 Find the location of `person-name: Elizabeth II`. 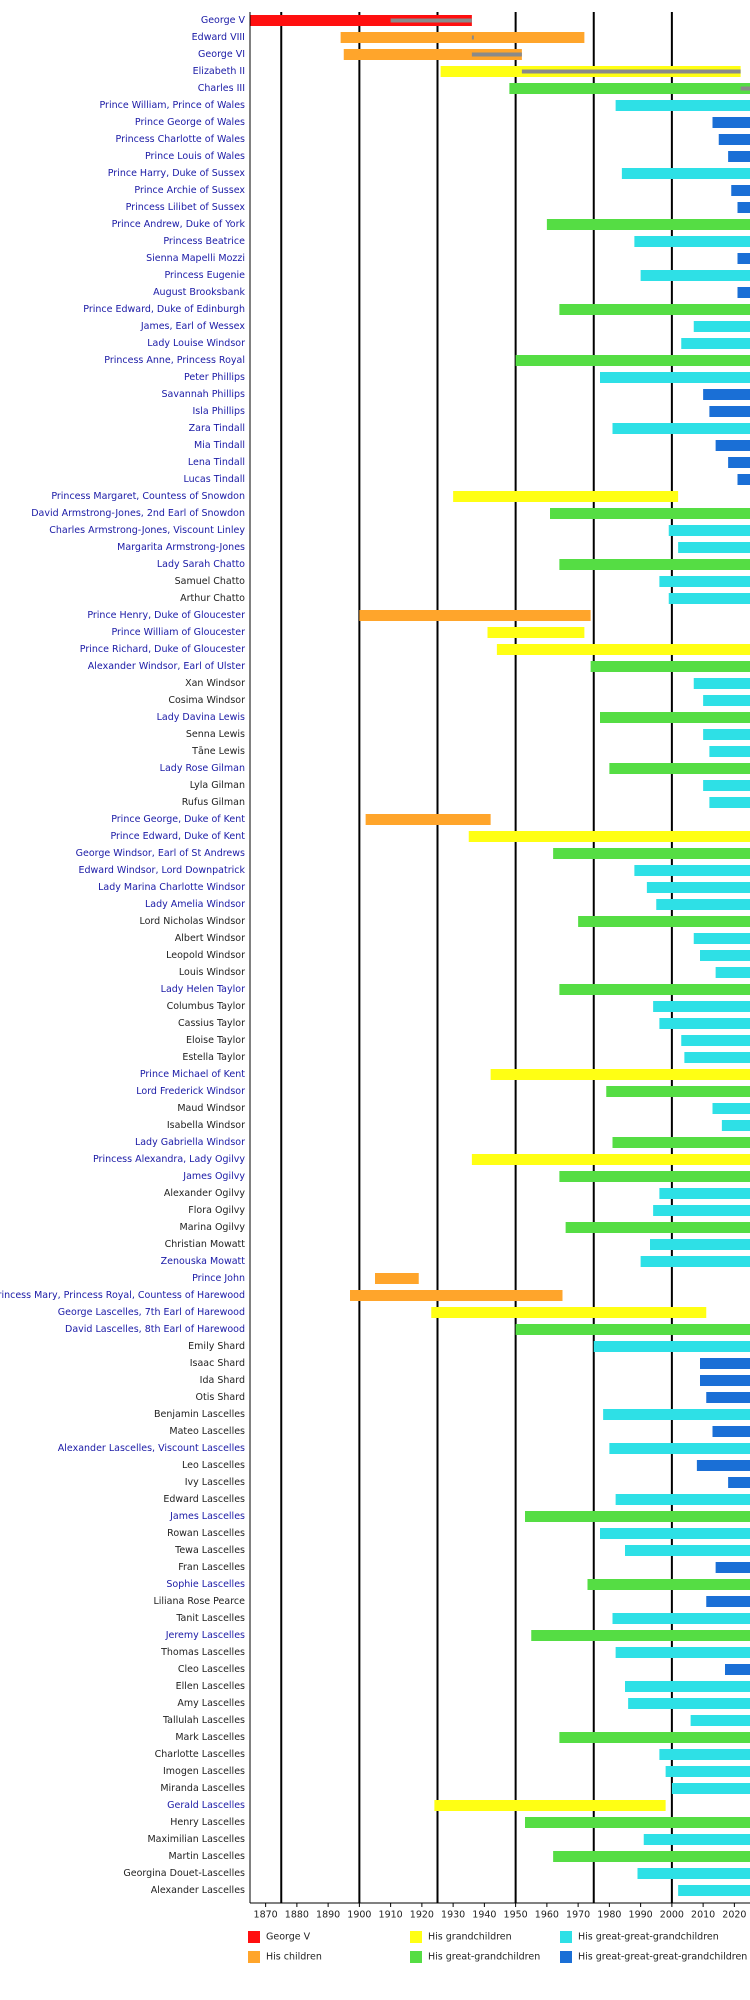

person-name: Elizabeth II is located at coordinates (219, 71).